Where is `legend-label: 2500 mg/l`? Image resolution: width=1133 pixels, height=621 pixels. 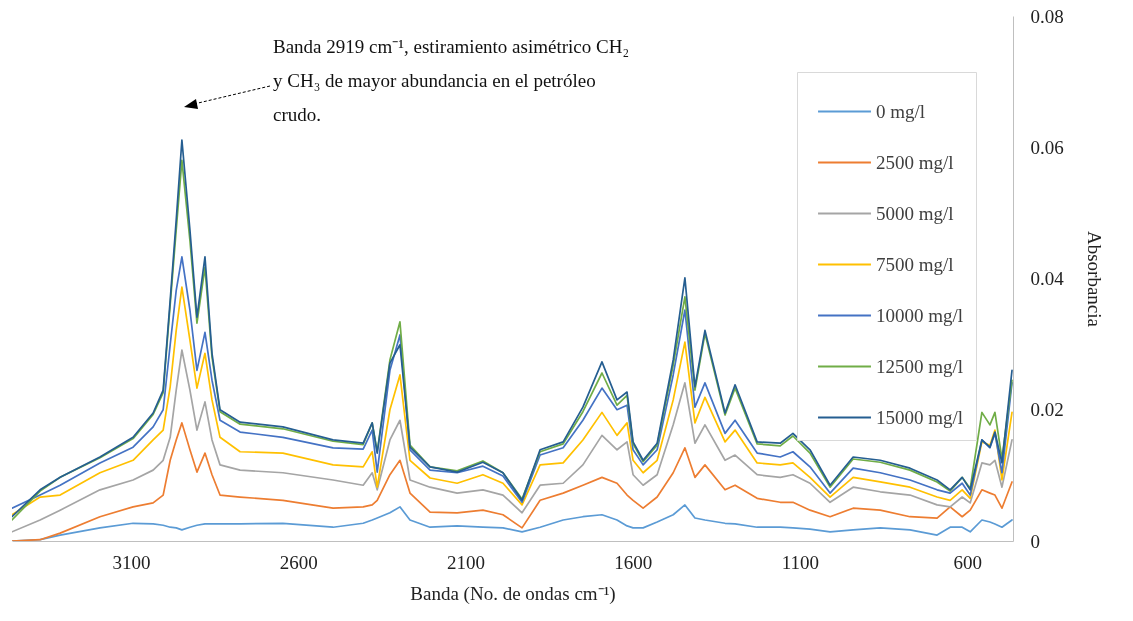 legend-label: 2500 mg/l is located at coordinates (915, 162).